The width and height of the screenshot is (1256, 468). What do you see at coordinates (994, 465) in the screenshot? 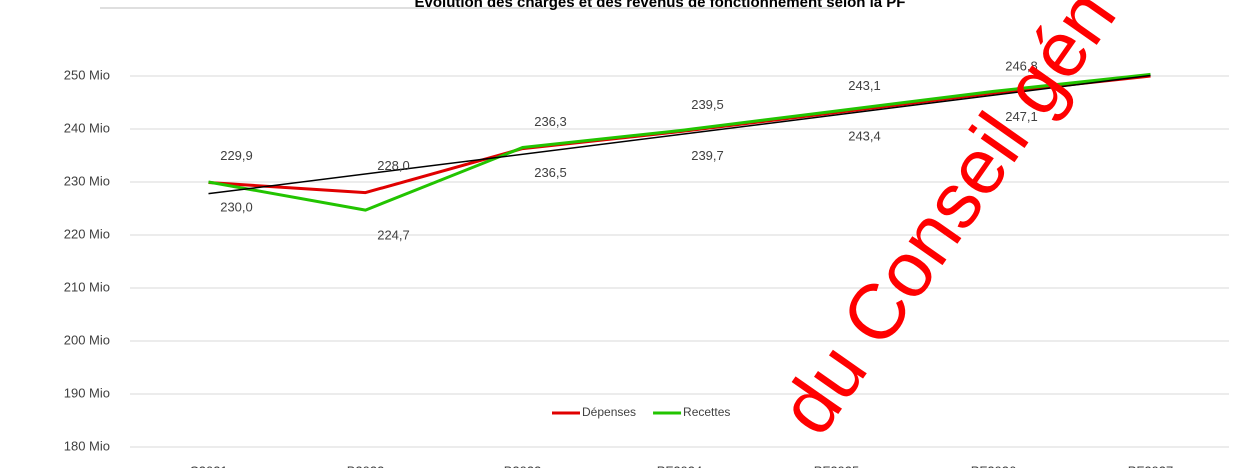
I see `x-tick-label: PF2026` at bounding box center [994, 465].